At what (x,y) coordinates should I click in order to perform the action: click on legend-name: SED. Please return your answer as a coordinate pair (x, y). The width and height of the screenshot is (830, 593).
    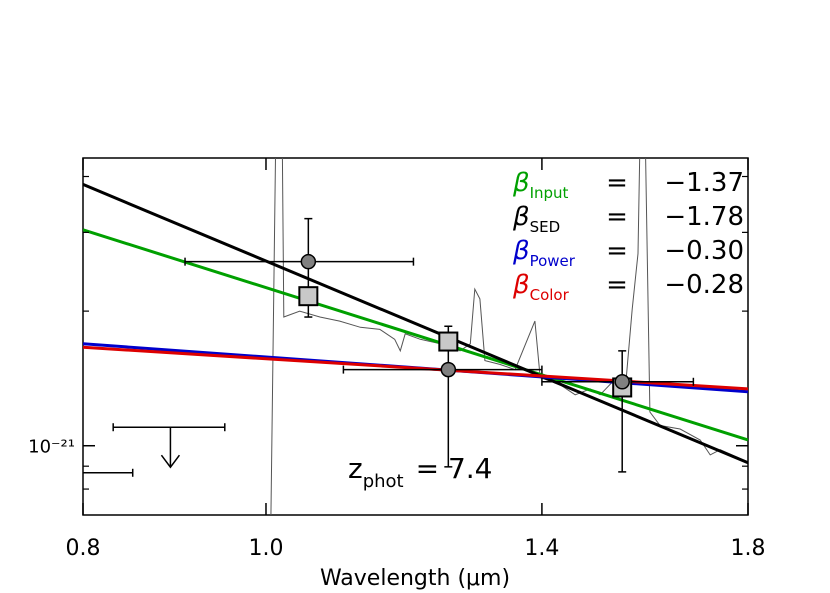
    Looking at the image, I should click on (545, 227).